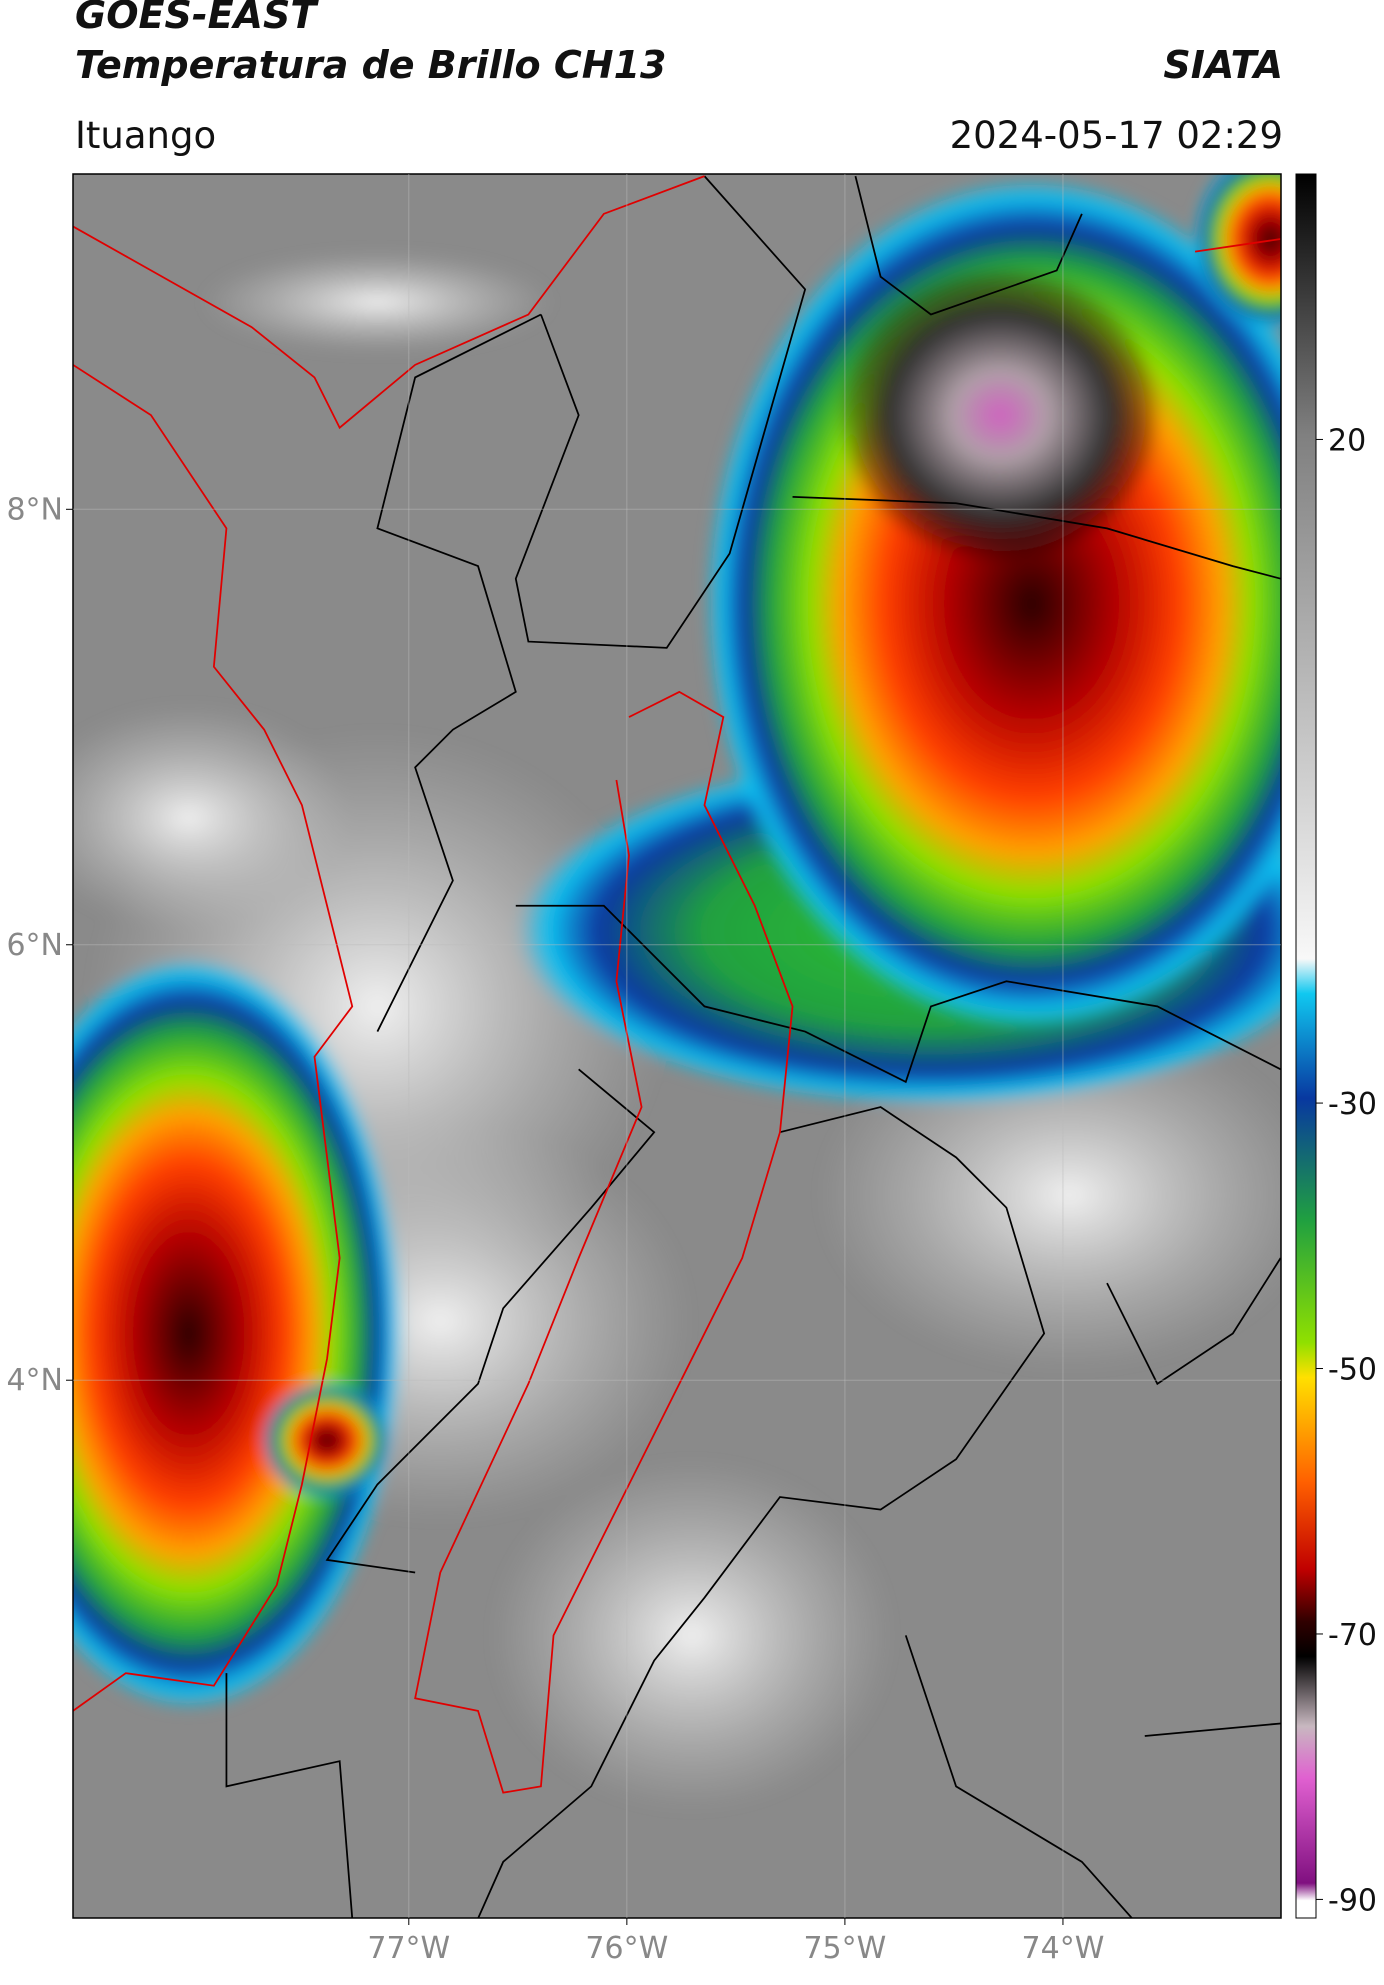  Describe the element at coordinates (1306, 1046) in the screenshot. I see `colorbar` at that location.